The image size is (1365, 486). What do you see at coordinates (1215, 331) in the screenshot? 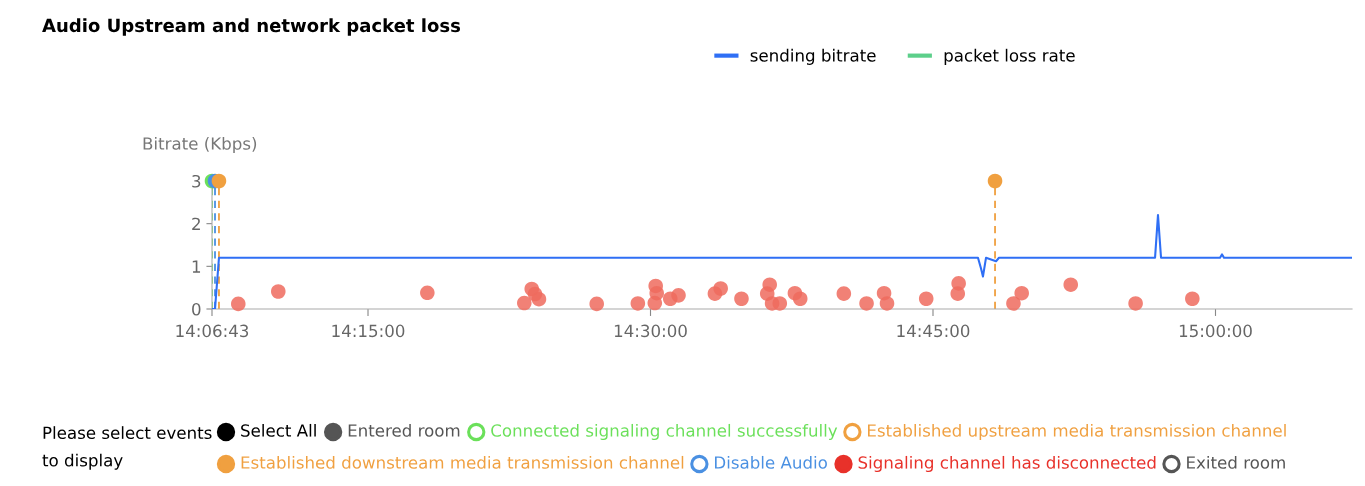
I see `x-tick-label: 15:00:00` at bounding box center [1215, 331].